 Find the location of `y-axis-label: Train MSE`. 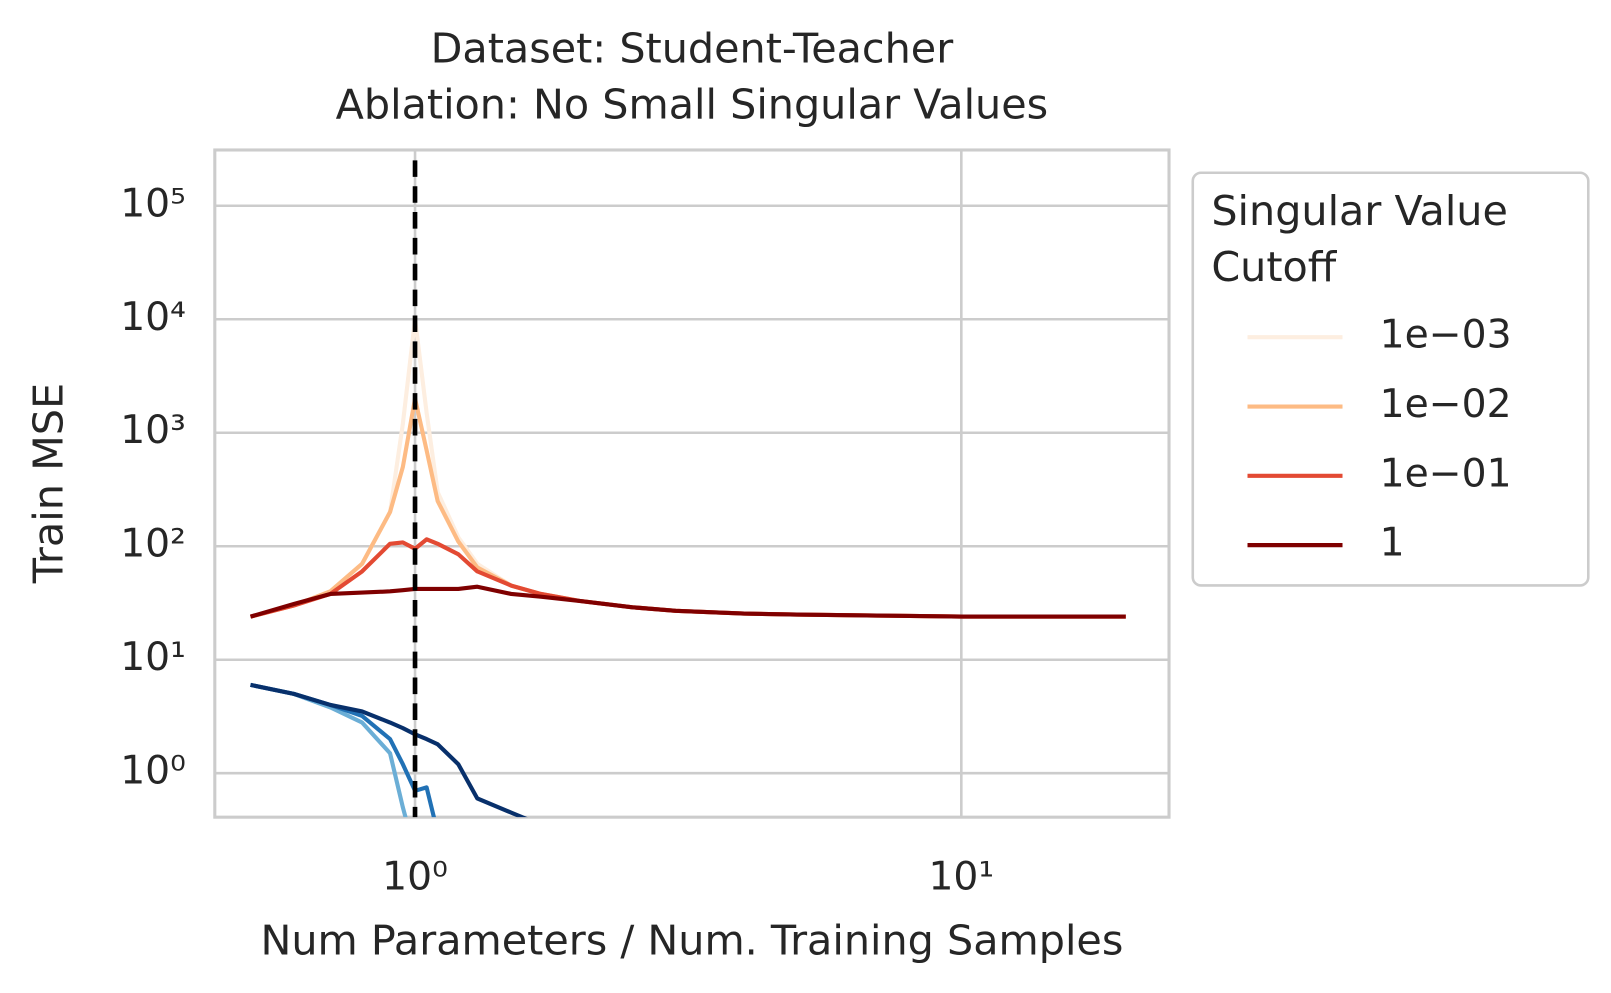

y-axis-label: Train MSE is located at coordinates (49, 483).